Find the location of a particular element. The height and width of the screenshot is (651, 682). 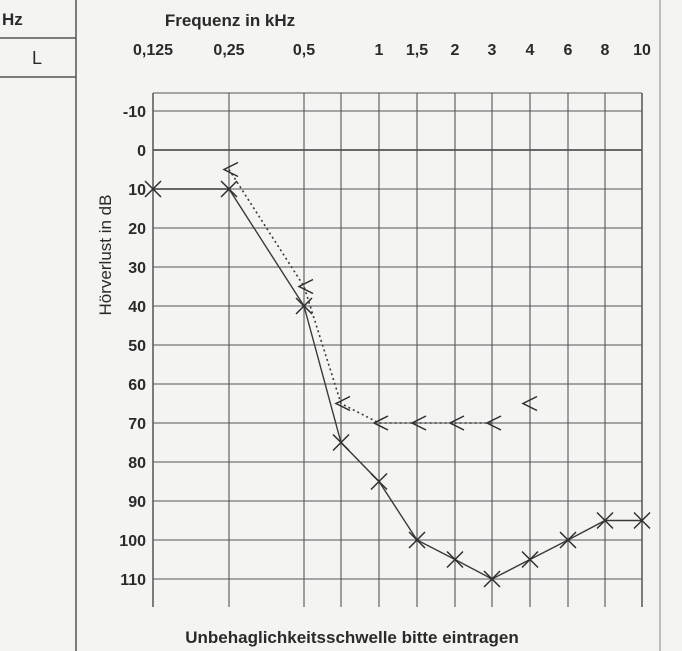

x-tick-label: 6 is located at coordinates (568, 50).